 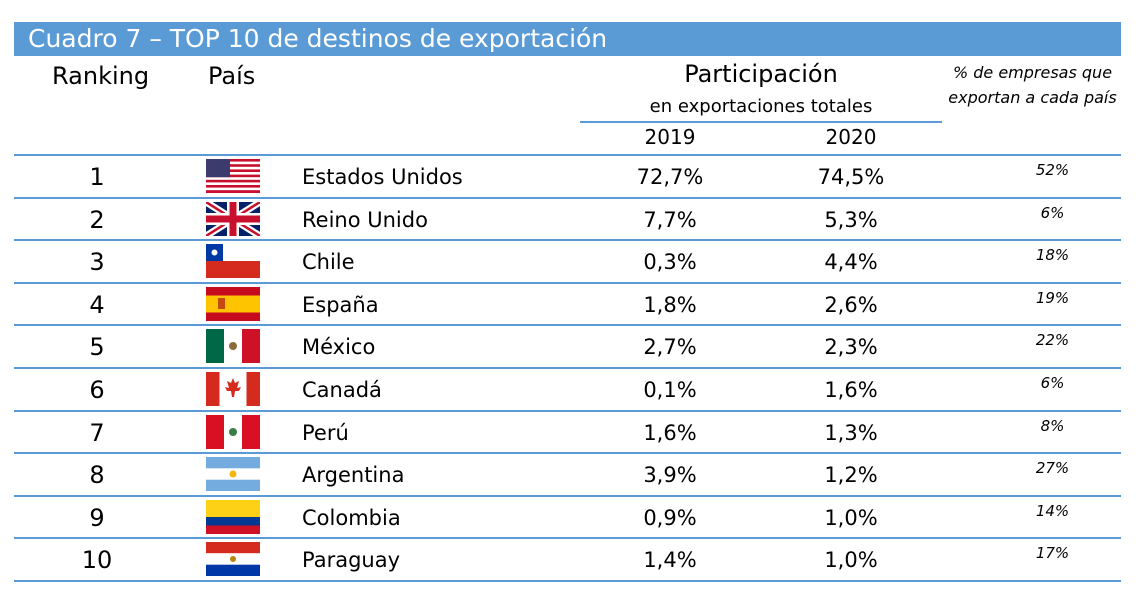 What do you see at coordinates (851, 432) in the screenshot?
I see `share-2020-cell: 1,3%` at bounding box center [851, 432].